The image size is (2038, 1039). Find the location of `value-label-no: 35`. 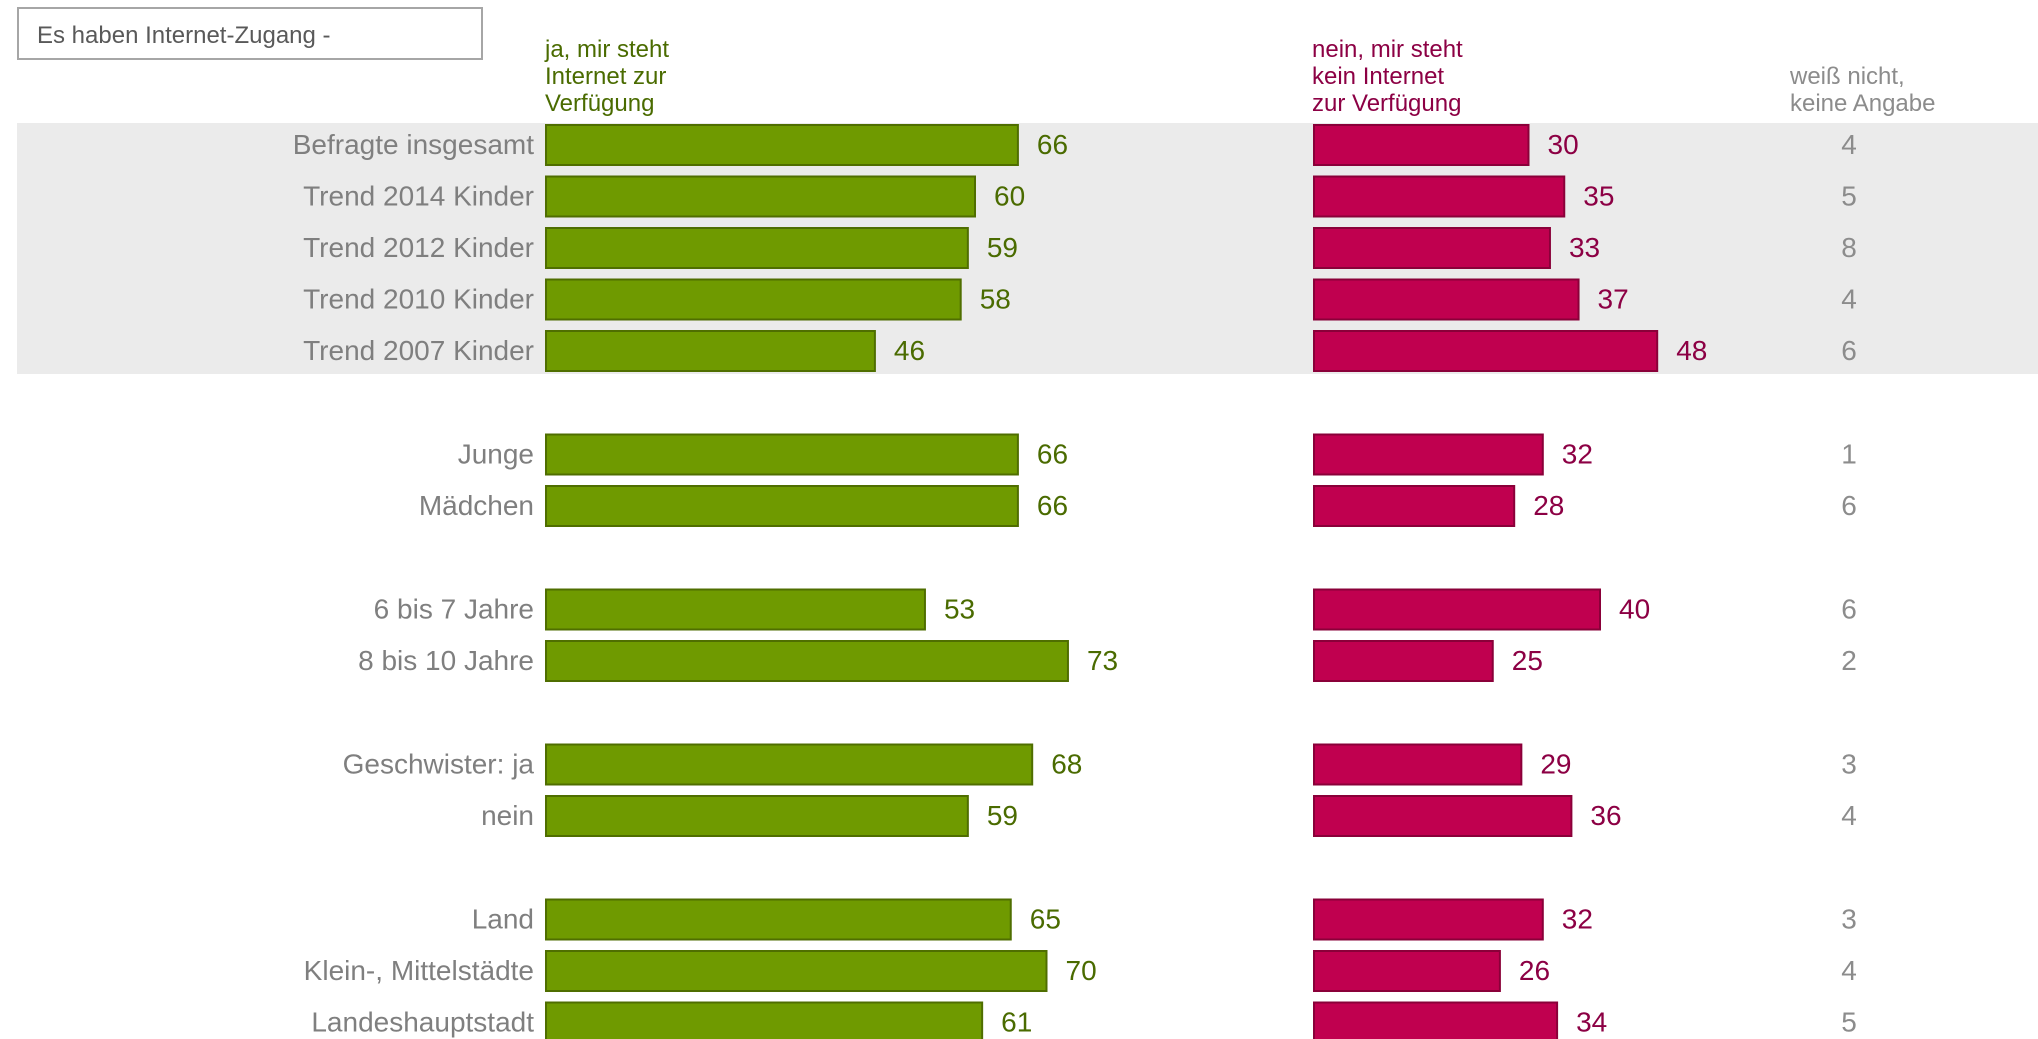

value-label-no: 35 is located at coordinates (1598, 196).